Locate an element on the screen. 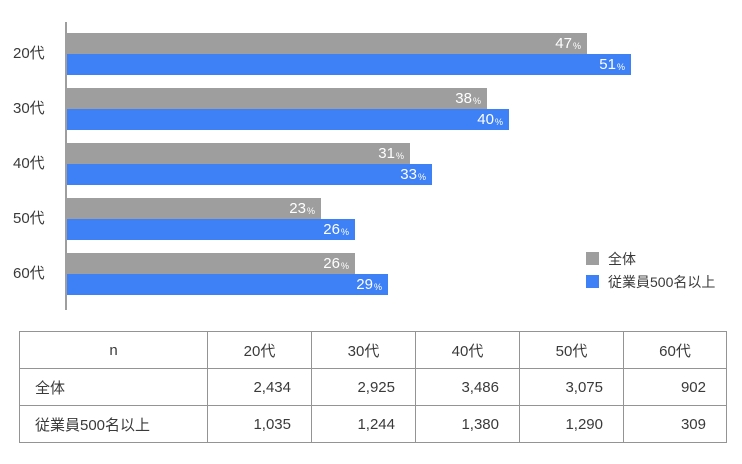 This screenshot has height=464, width=742. y-axis-line is located at coordinates (66, 166).